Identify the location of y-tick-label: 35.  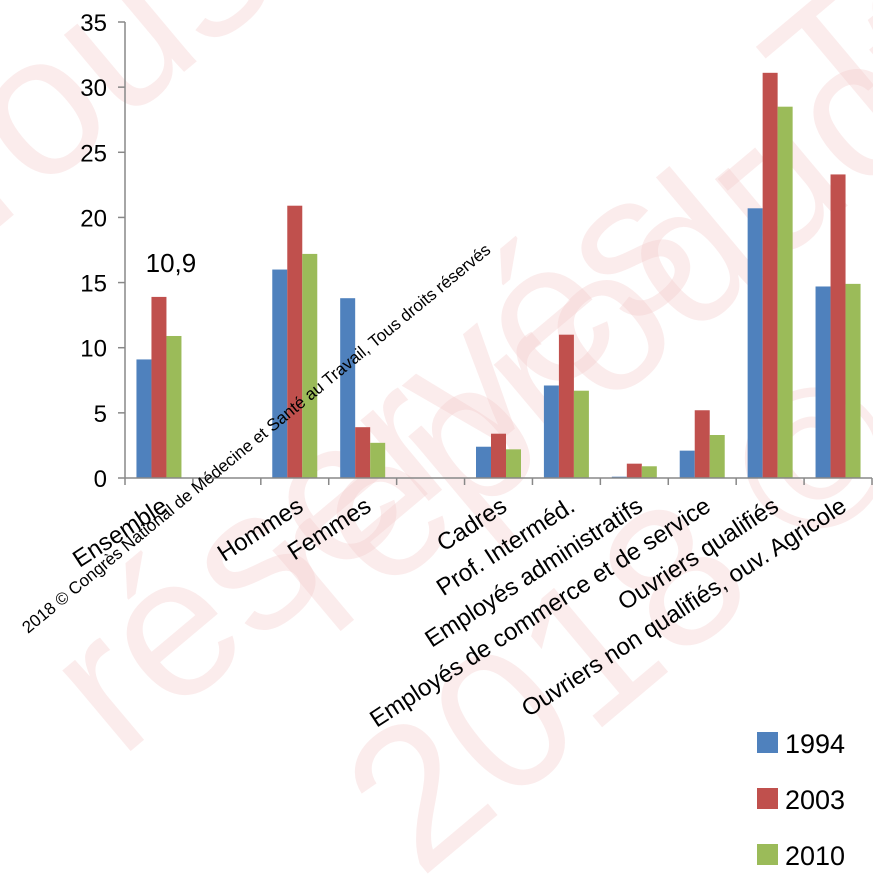
(93, 23).